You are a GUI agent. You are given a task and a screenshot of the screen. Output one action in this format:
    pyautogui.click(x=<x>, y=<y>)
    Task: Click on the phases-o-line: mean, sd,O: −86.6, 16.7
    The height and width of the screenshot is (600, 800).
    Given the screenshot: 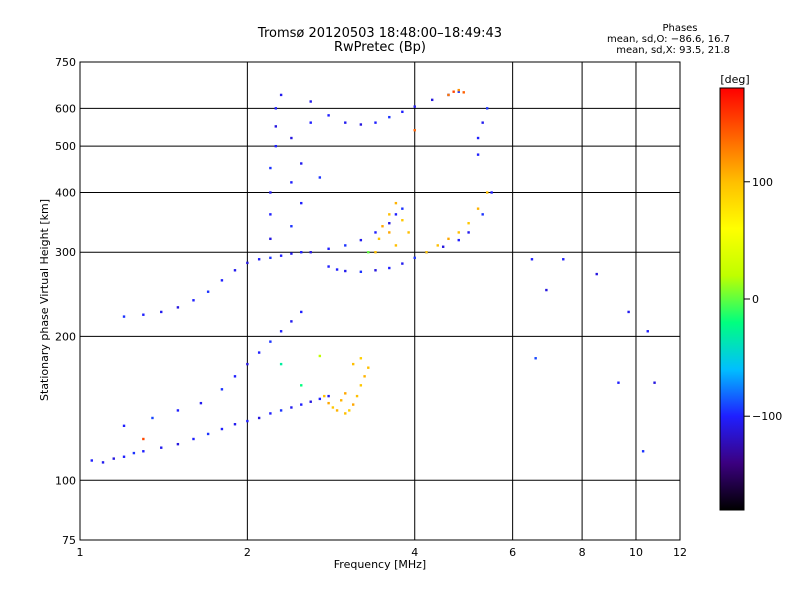 What is the action you would take?
    pyautogui.click(x=668, y=39)
    